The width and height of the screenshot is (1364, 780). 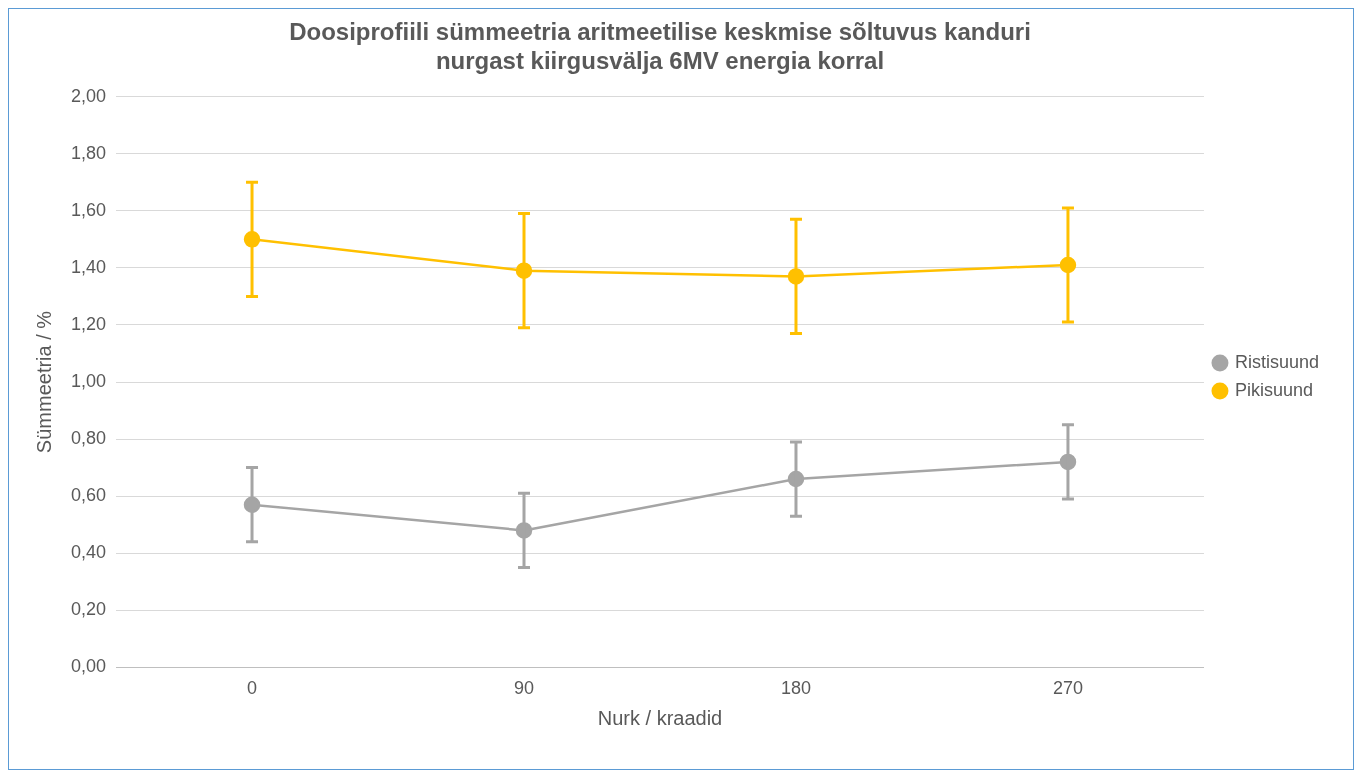 I want to click on y-tick-label: 0,20, so click(x=88, y=609).